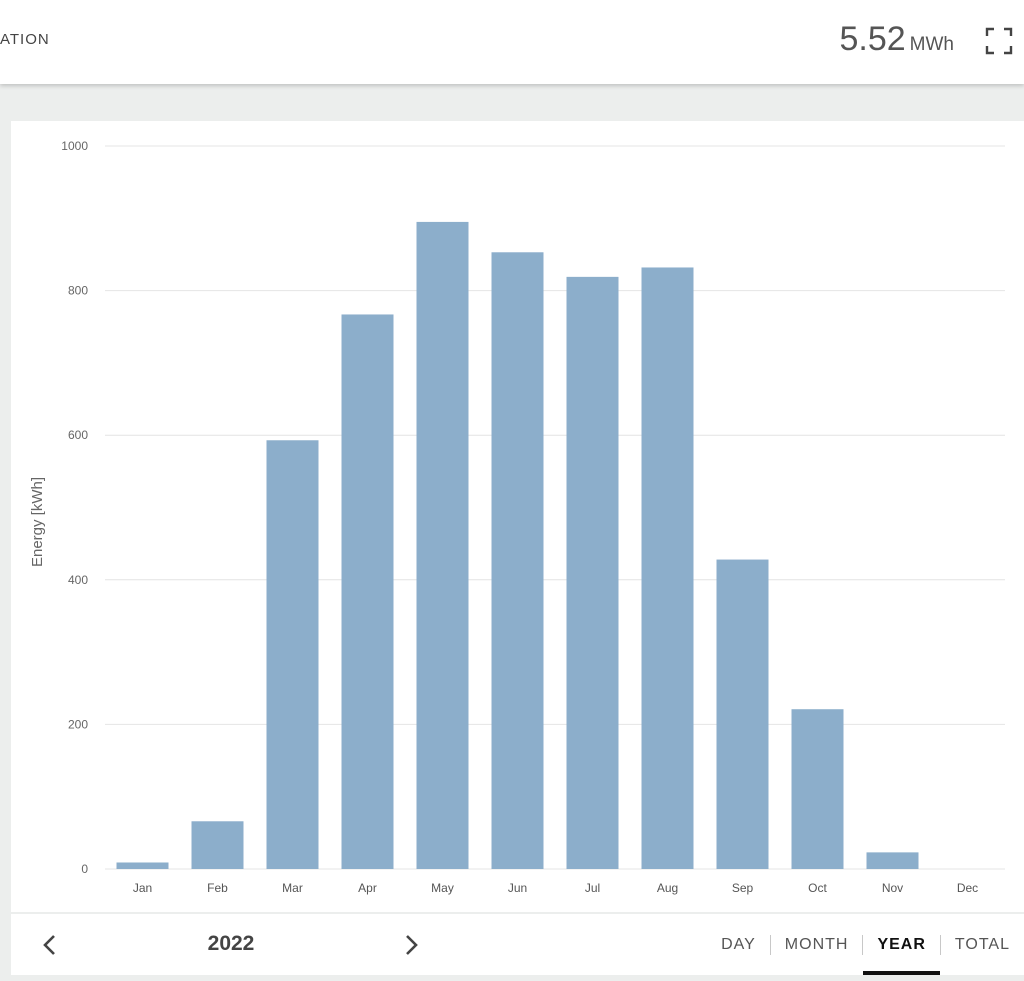 This screenshot has width=1024, height=981. Describe the element at coordinates (817, 789) in the screenshot. I see `bar-oct` at that location.